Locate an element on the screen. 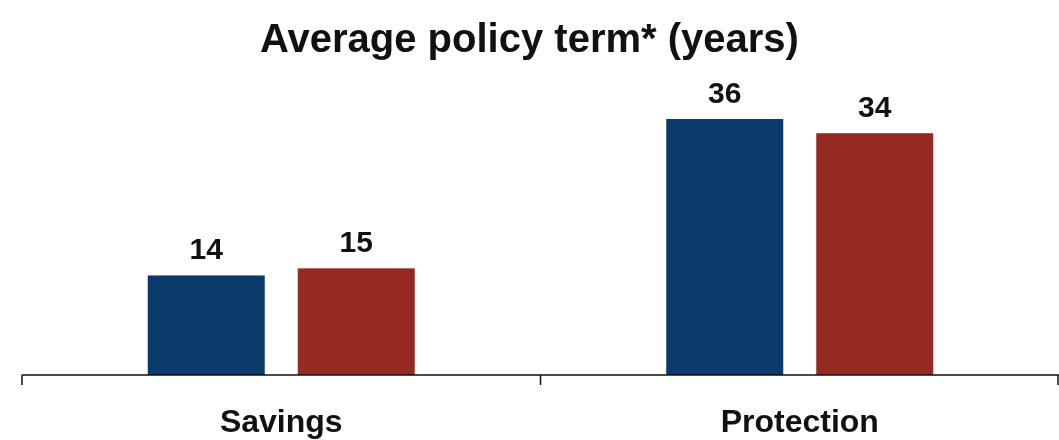 The width and height of the screenshot is (1059, 440). data-label: 15 is located at coordinates (356, 242).